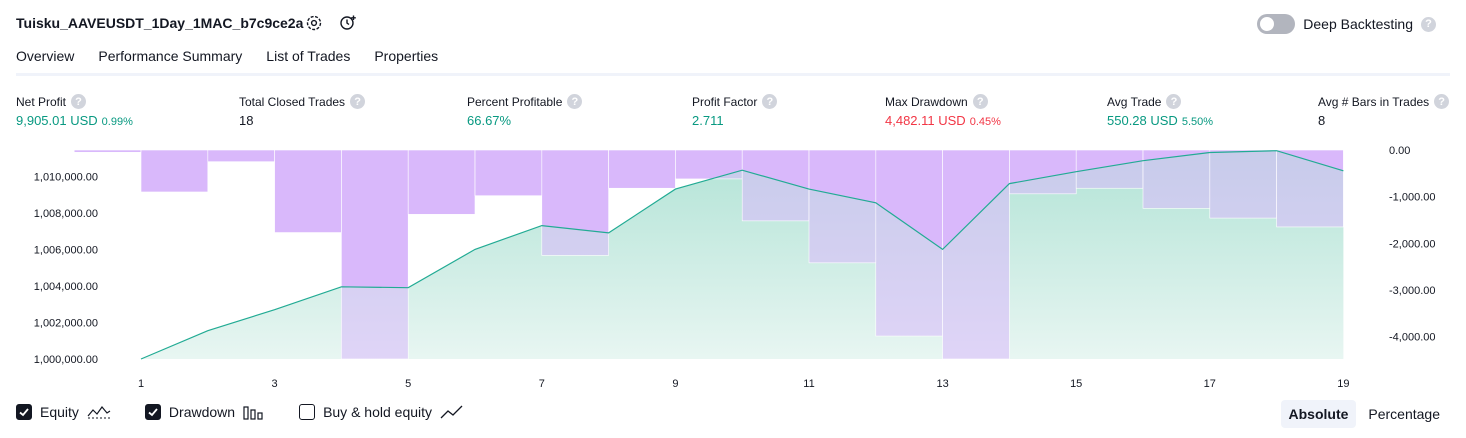 Image resolution: width=1466 pixels, height=438 pixels. Describe the element at coordinates (733, 74) in the screenshot. I see `tab-divider` at that location.